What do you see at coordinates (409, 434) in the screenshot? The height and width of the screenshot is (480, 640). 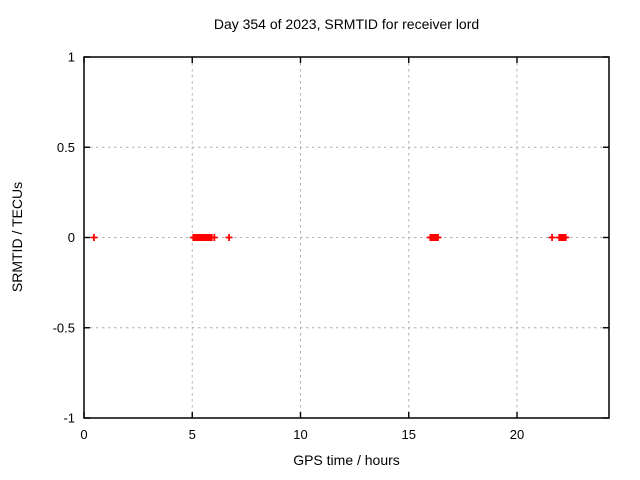 I see `x-tick-label: 15` at bounding box center [409, 434].